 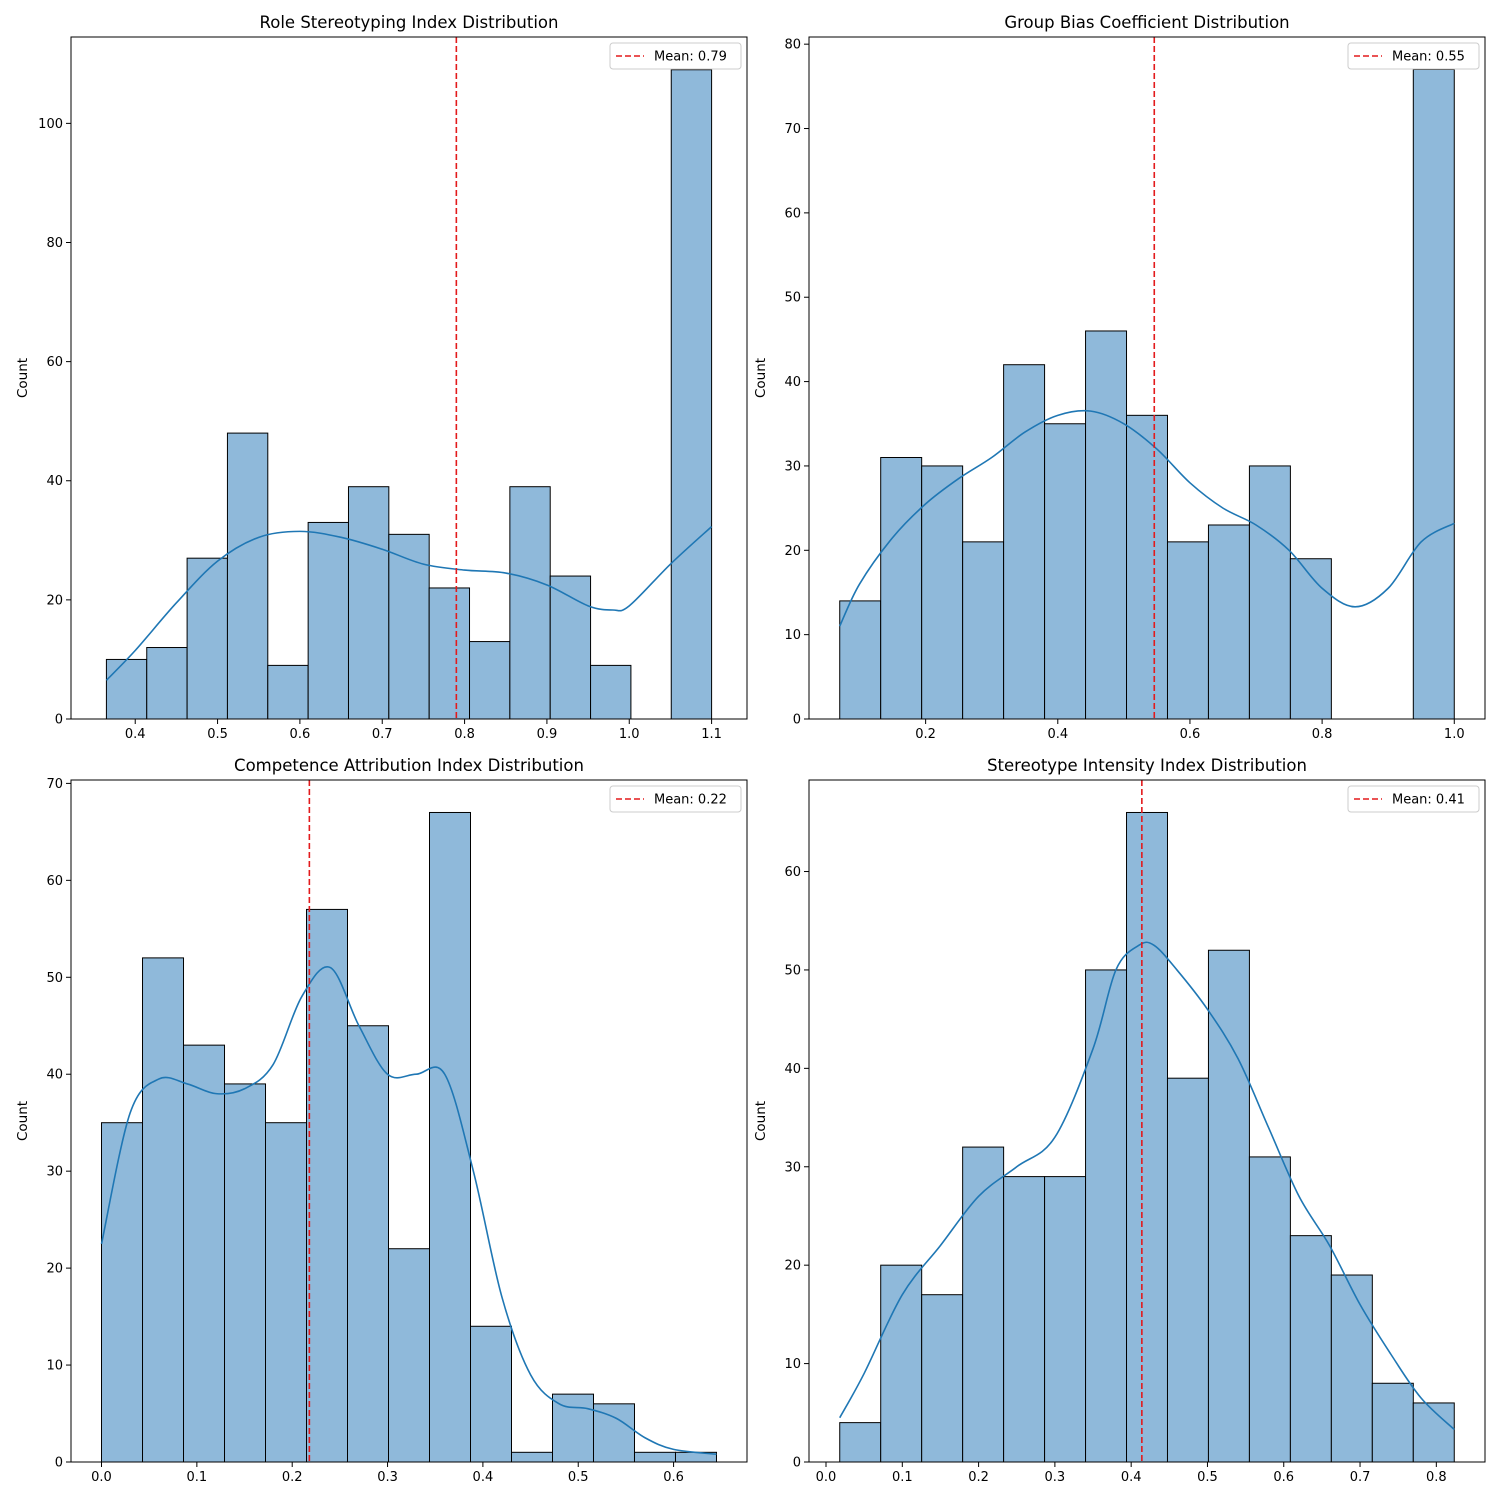 What do you see at coordinates (197, 1477) in the screenshot?
I see `x-tick-label: 0.1` at bounding box center [197, 1477].